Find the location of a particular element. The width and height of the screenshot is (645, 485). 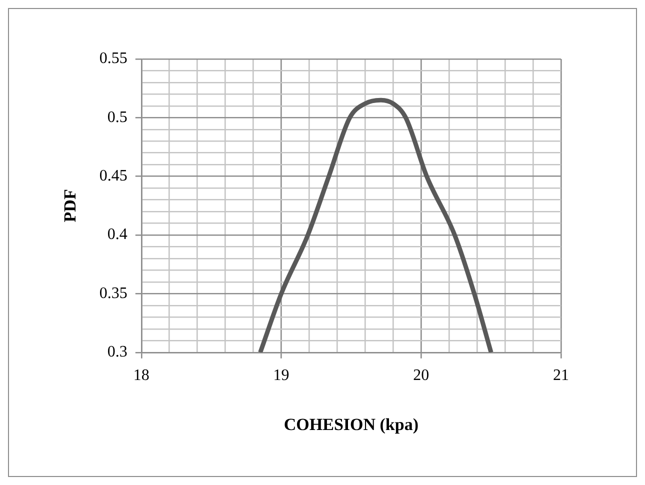

y-tick-label: 0.3 is located at coordinates (117, 352).